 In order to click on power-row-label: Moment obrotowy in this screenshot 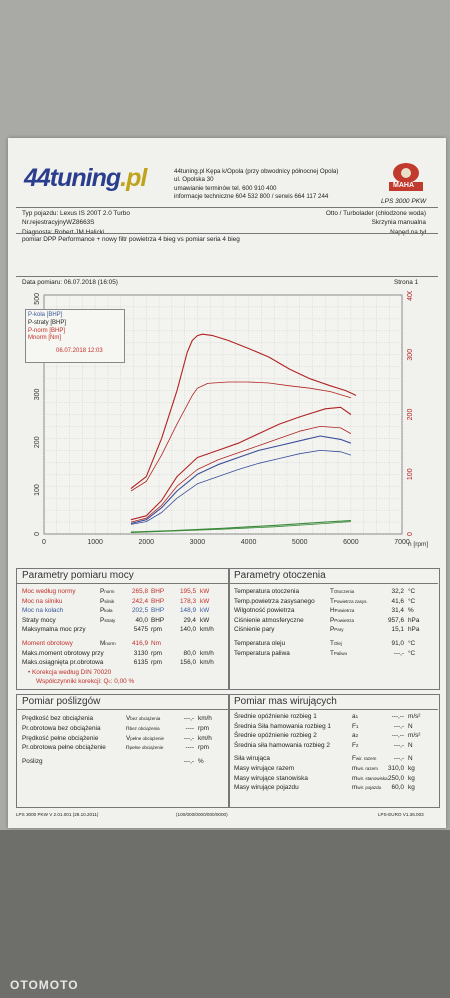, I will do `click(47, 643)`.